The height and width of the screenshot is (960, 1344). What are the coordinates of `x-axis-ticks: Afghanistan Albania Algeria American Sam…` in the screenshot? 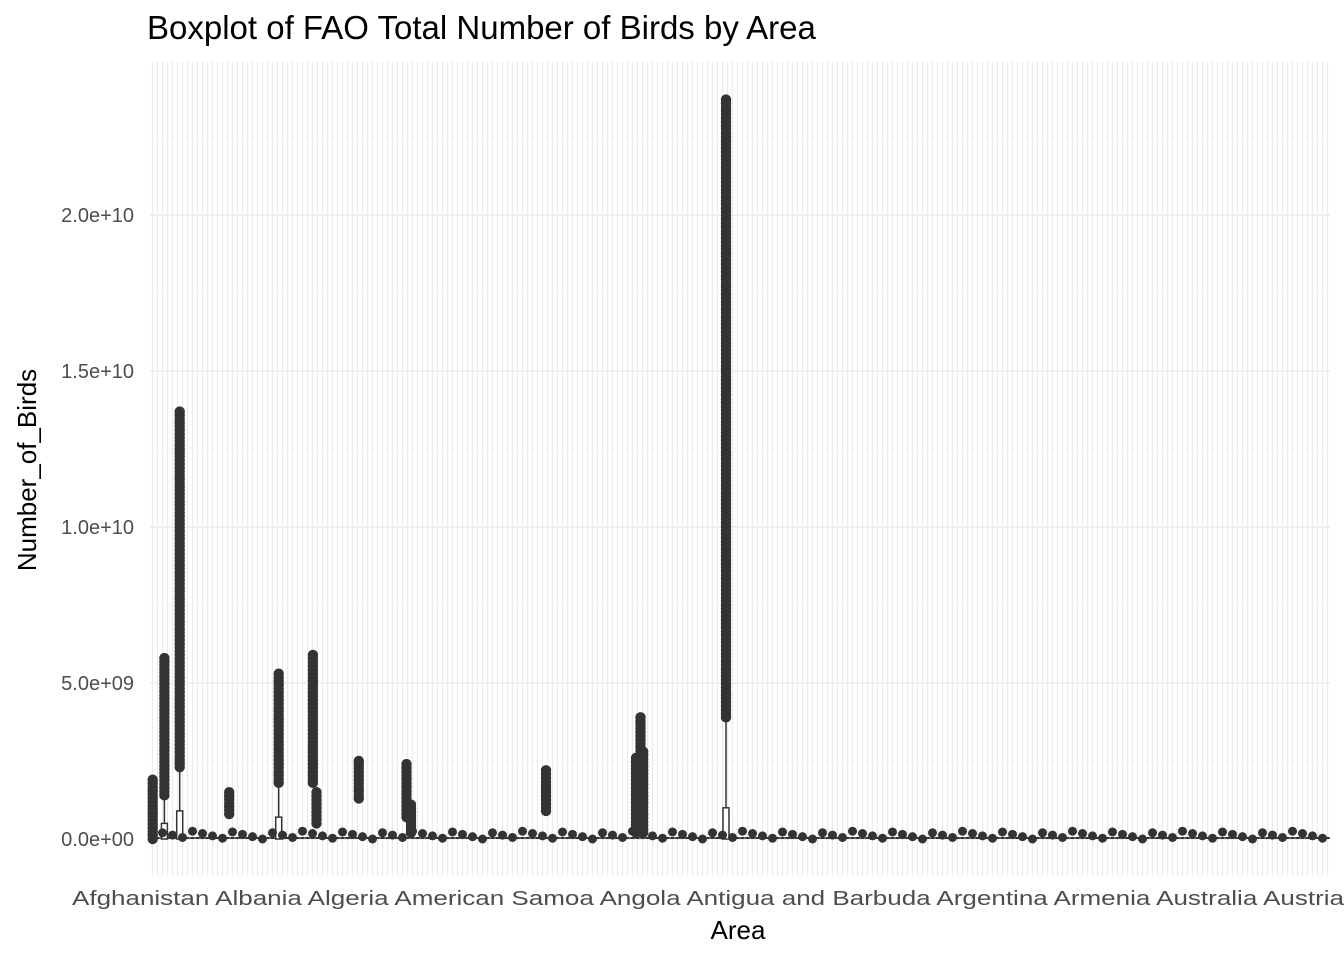 It's located at (708, 899).